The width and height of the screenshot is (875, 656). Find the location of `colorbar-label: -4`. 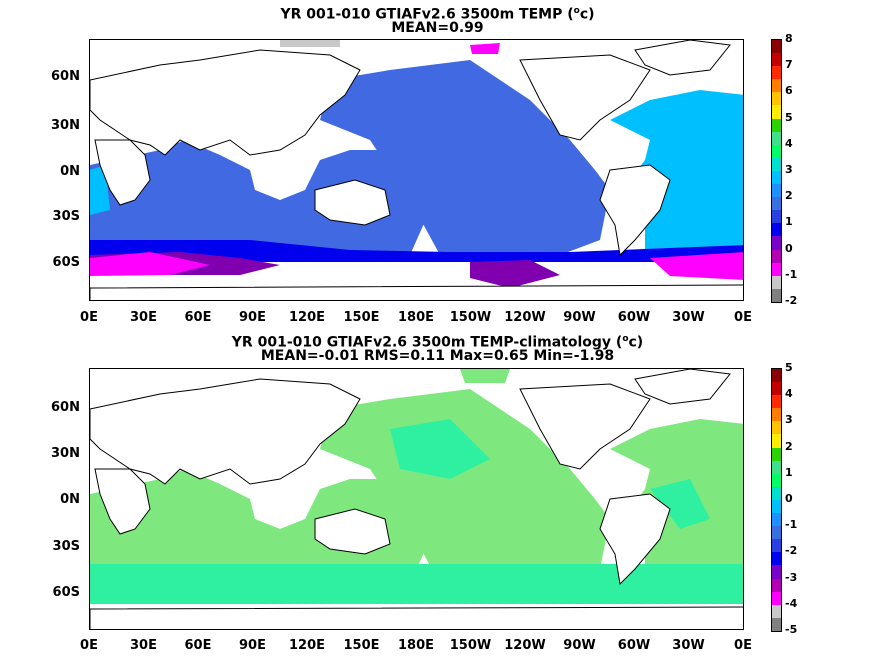

colorbar-label: -4 is located at coordinates (791, 603).